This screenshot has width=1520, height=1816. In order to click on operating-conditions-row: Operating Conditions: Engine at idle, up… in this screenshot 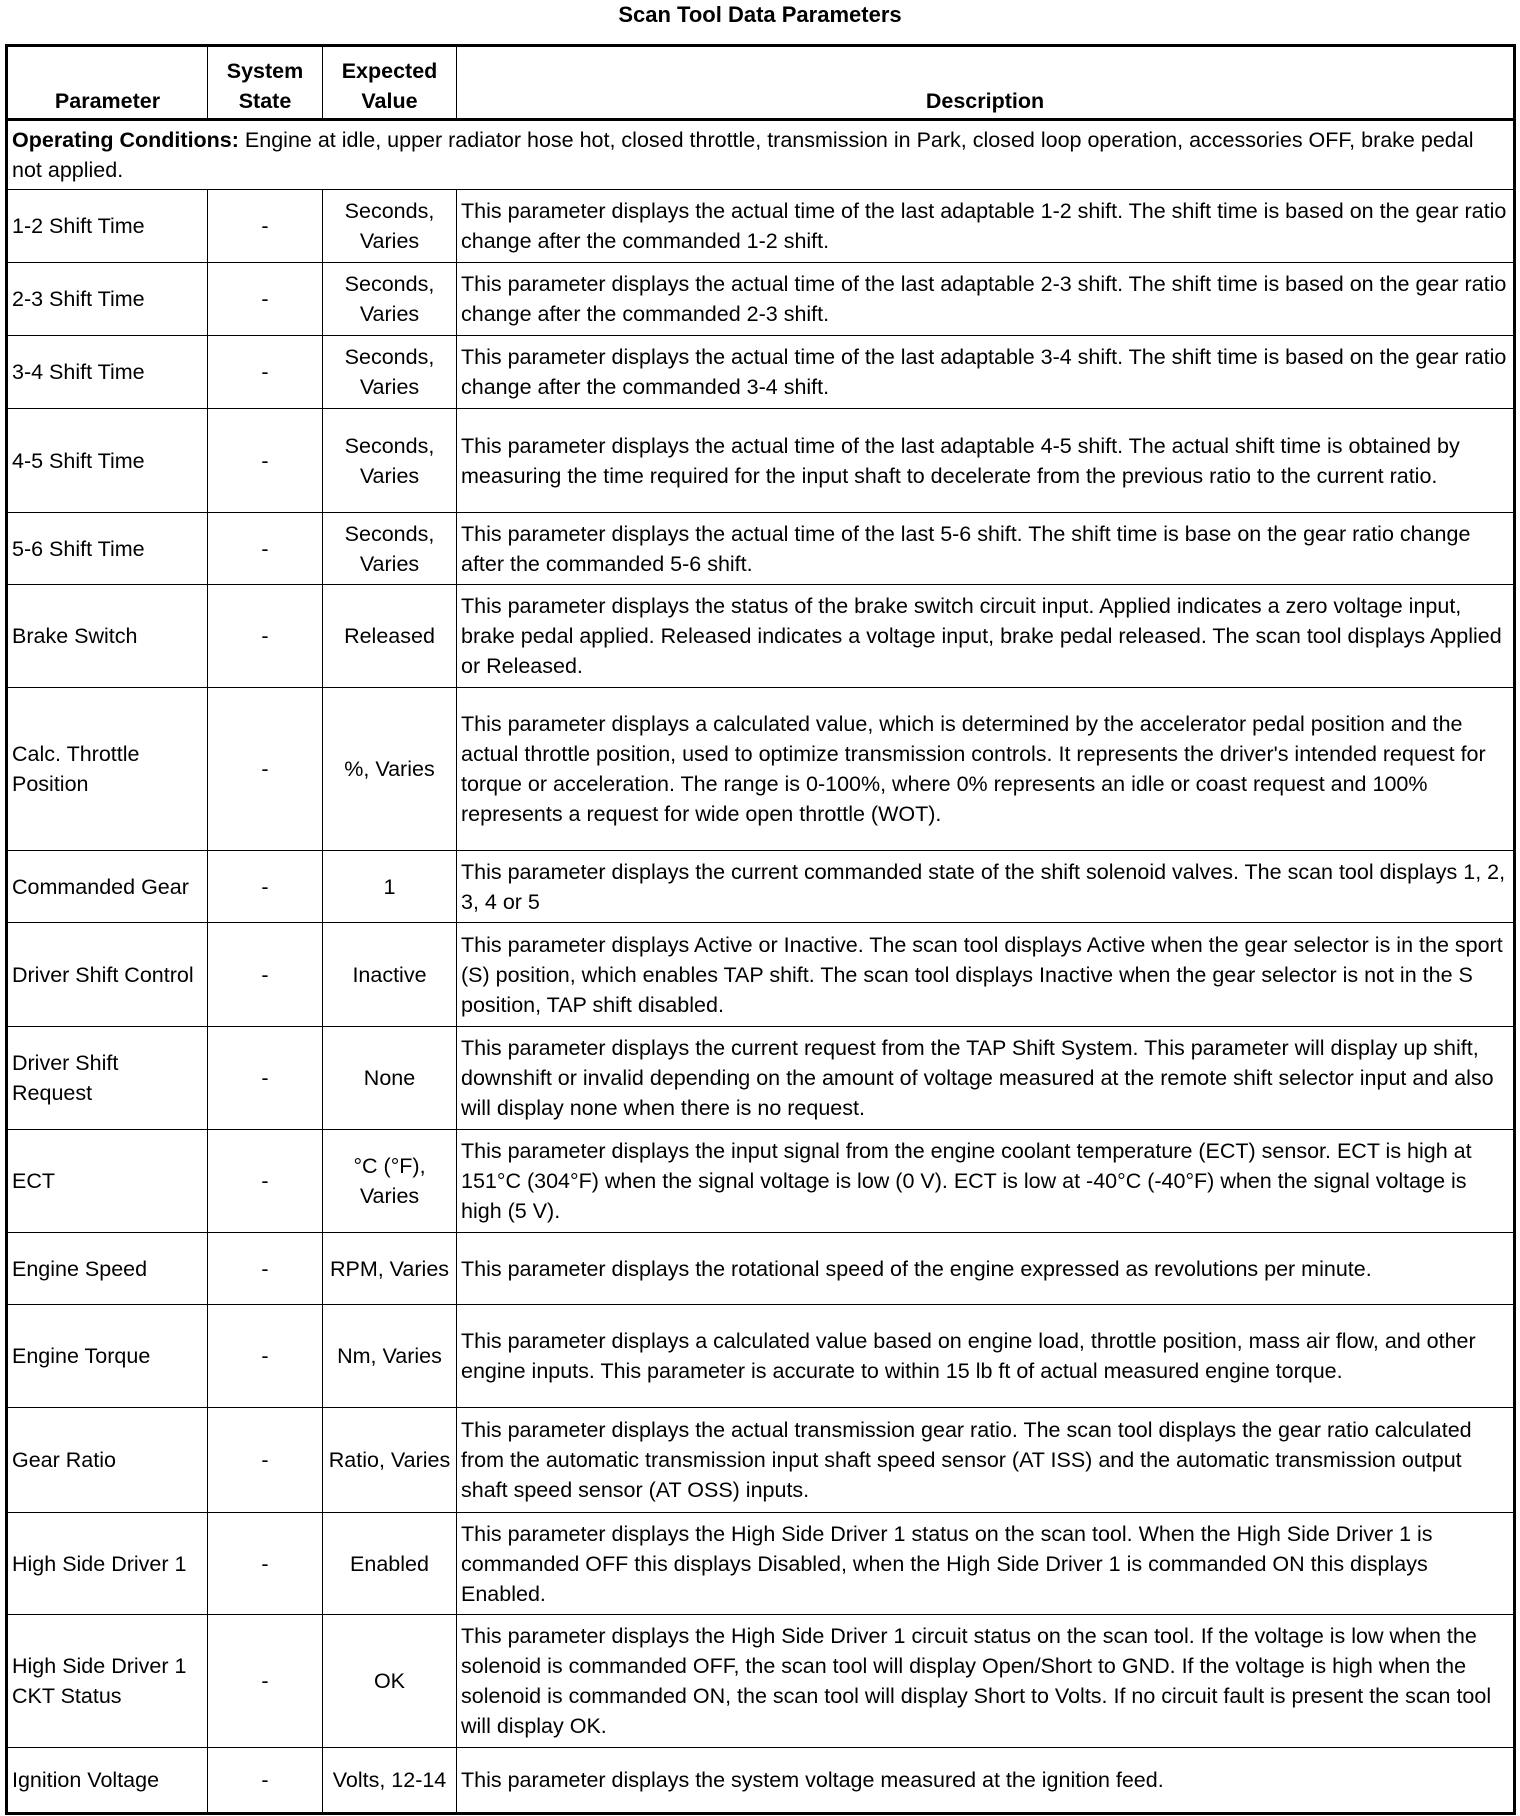, I will do `click(760, 154)`.